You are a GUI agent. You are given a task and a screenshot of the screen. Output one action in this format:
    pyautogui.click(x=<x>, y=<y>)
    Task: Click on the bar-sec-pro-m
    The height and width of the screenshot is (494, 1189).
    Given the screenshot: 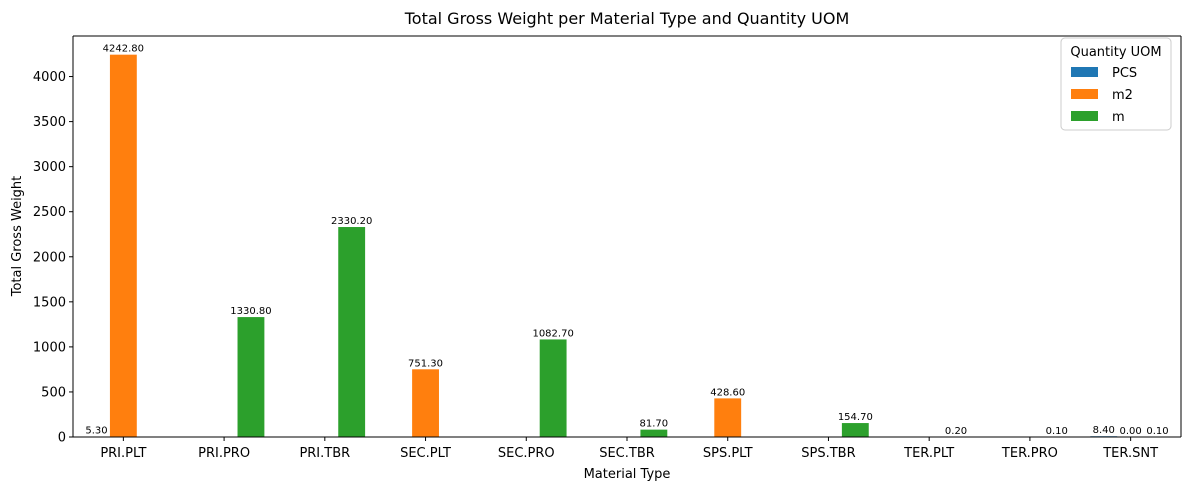 What is the action you would take?
    pyautogui.click(x=553, y=388)
    